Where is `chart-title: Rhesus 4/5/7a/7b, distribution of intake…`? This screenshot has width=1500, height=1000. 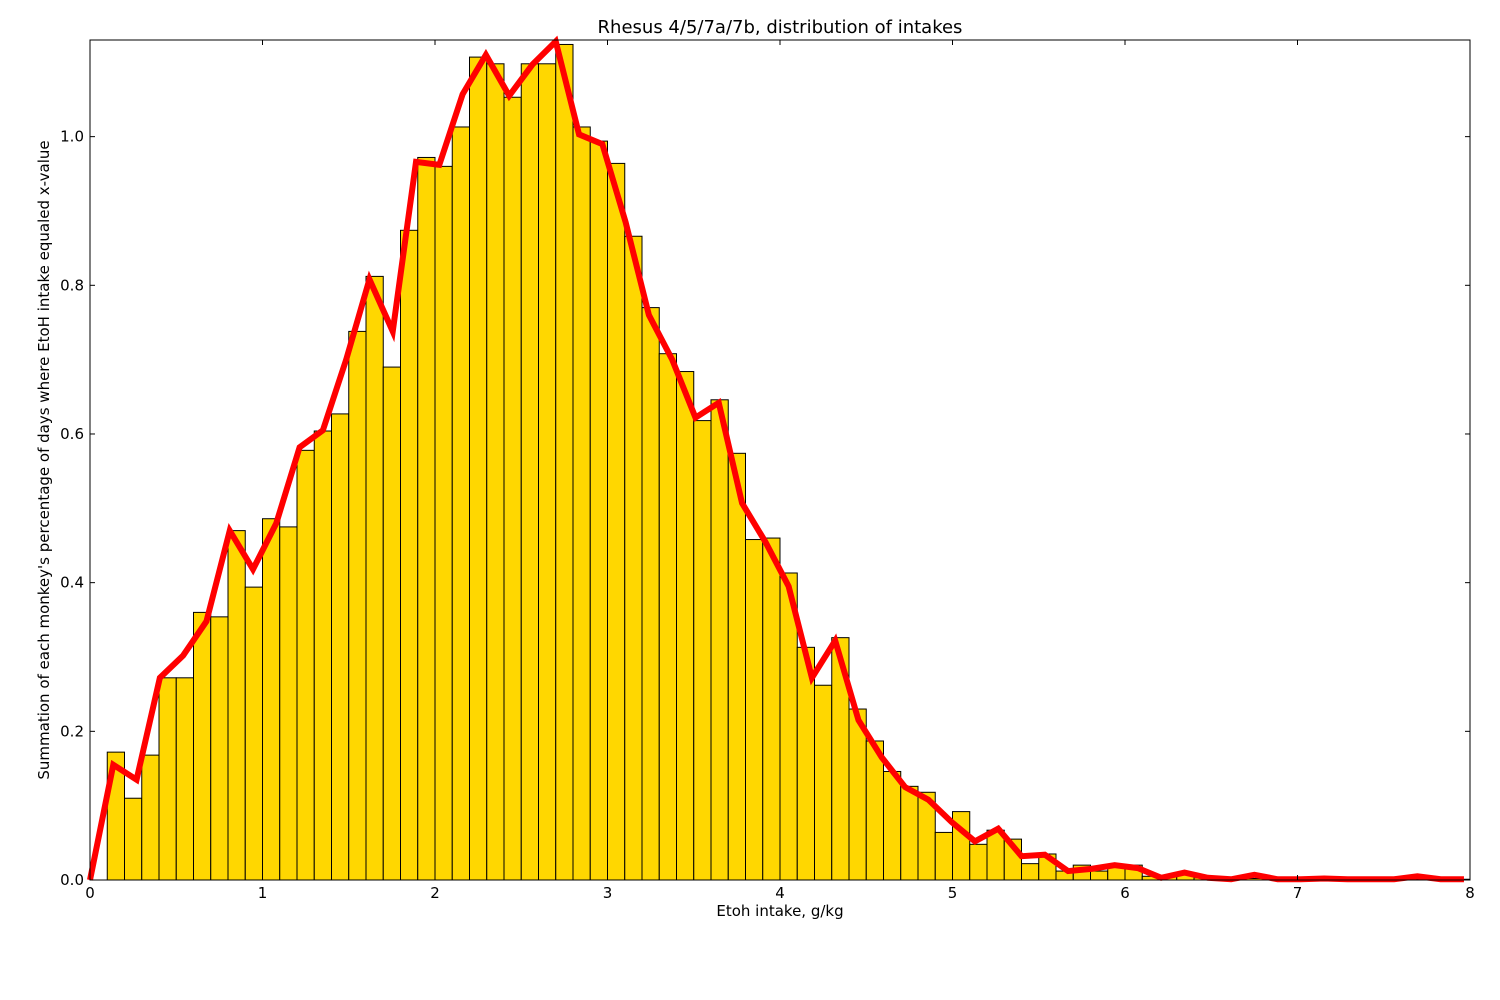
chart-title: Rhesus 4/5/7a/7b, distribution of intake… is located at coordinates (780, 27).